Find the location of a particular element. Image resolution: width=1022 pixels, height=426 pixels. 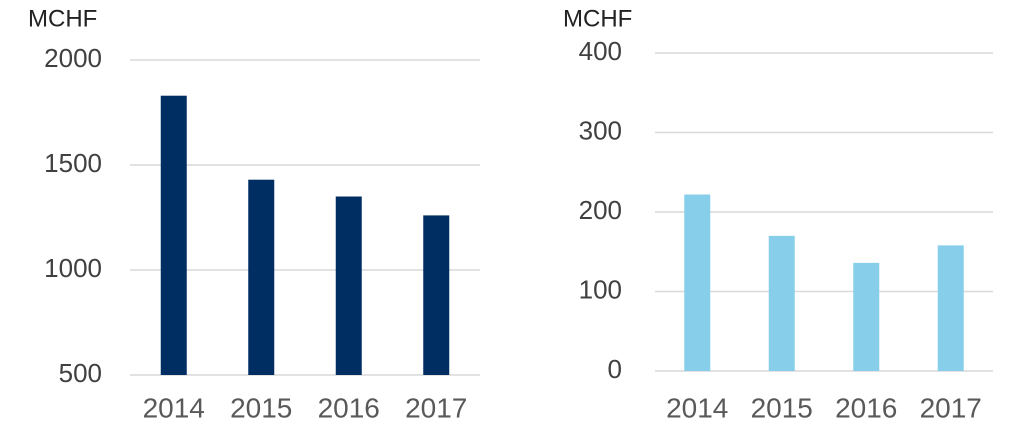

y-tick-label: 0 is located at coordinates (615, 369).